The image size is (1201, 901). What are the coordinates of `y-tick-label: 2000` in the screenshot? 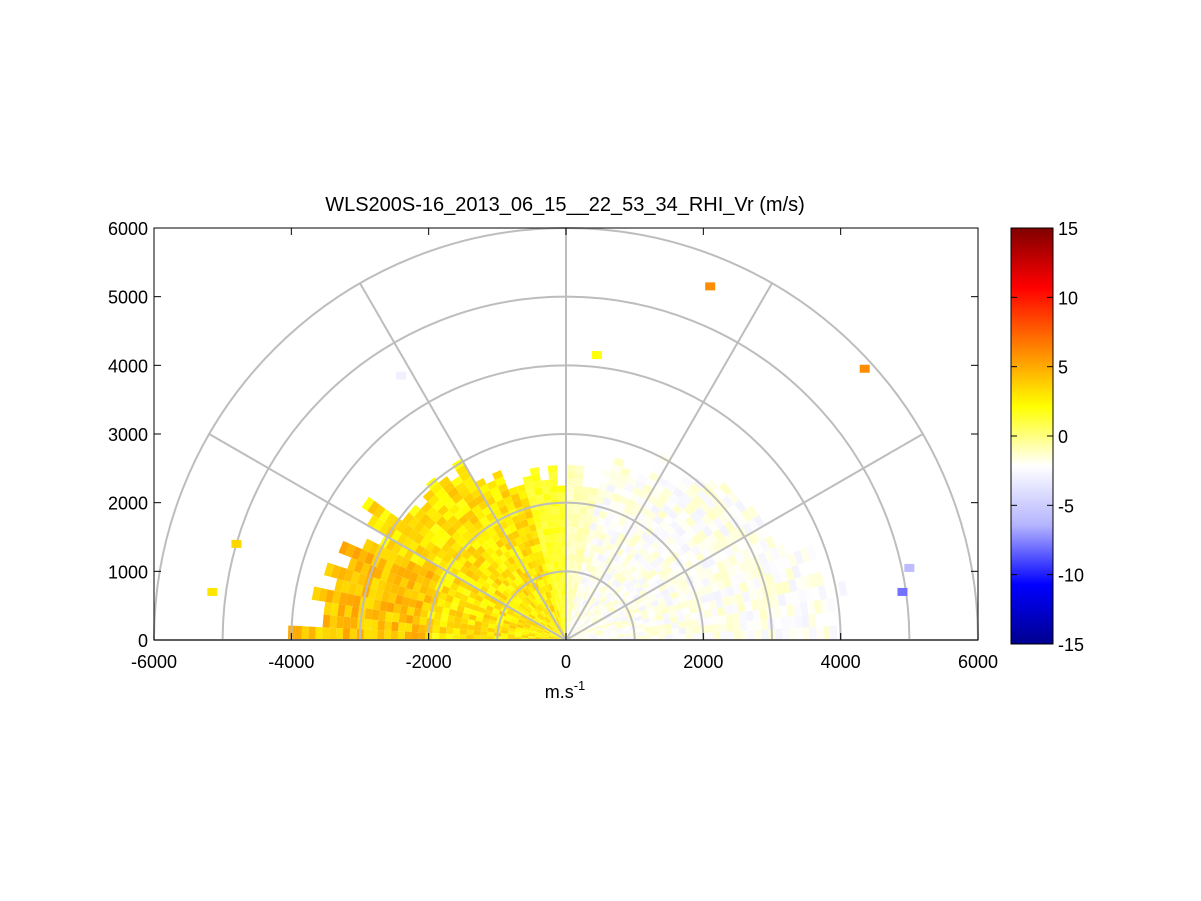 It's located at (128, 504).